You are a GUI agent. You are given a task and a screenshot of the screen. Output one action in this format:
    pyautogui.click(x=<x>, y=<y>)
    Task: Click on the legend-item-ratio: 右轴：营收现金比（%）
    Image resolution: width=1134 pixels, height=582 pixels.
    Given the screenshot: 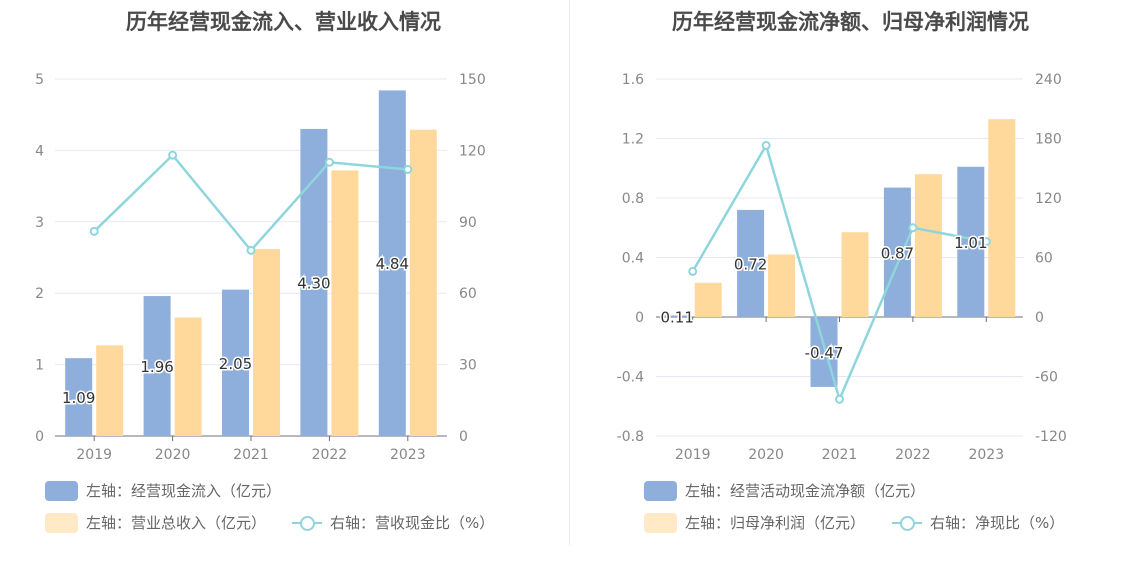 What is the action you would take?
    pyautogui.click(x=393, y=522)
    